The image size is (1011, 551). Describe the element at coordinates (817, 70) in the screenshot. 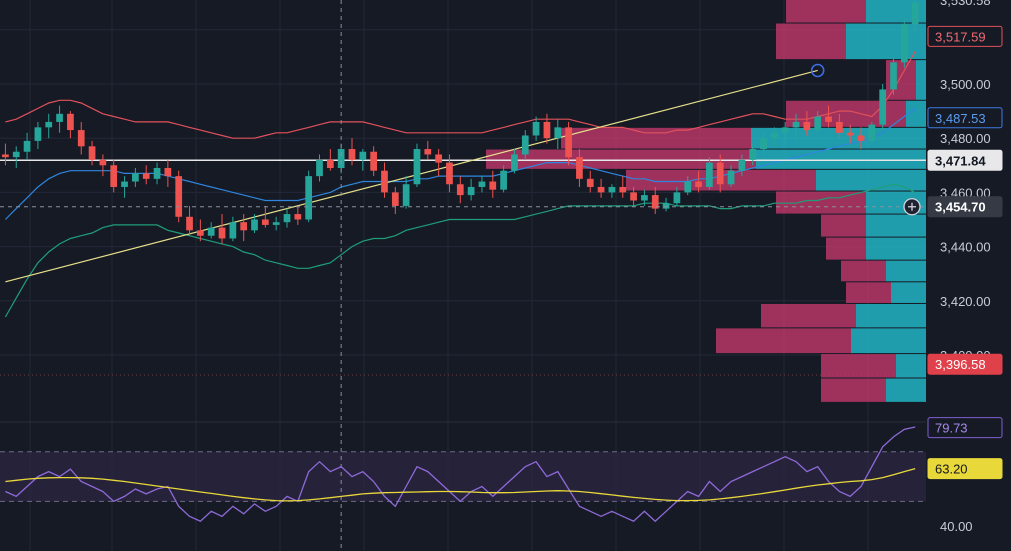

I see `trend-line-handle` at that location.